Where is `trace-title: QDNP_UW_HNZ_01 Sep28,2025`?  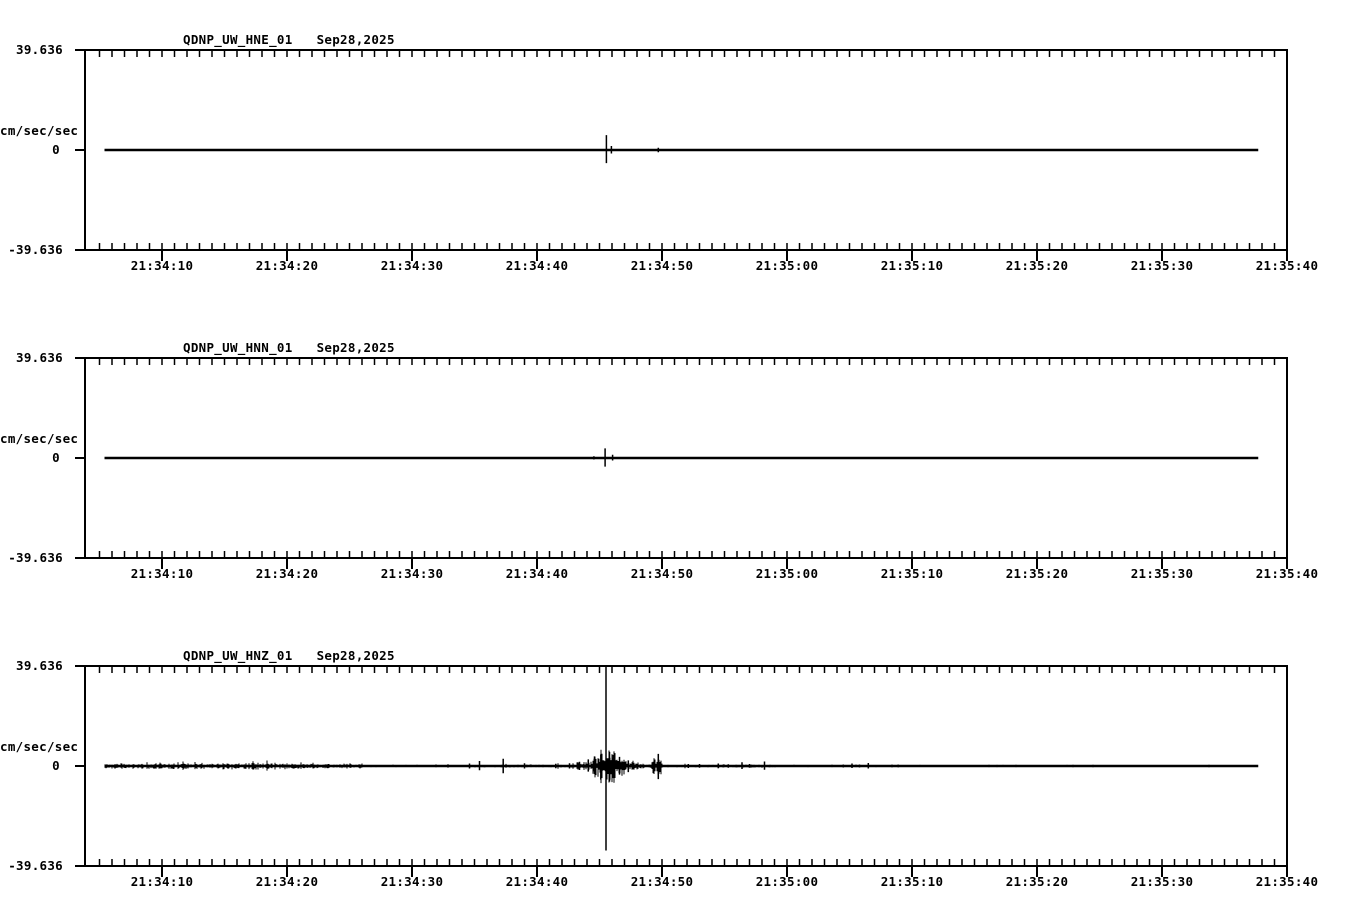
trace-title: QDNP_UW_HNZ_01 Sep28,2025 is located at coordinates (289, 655).